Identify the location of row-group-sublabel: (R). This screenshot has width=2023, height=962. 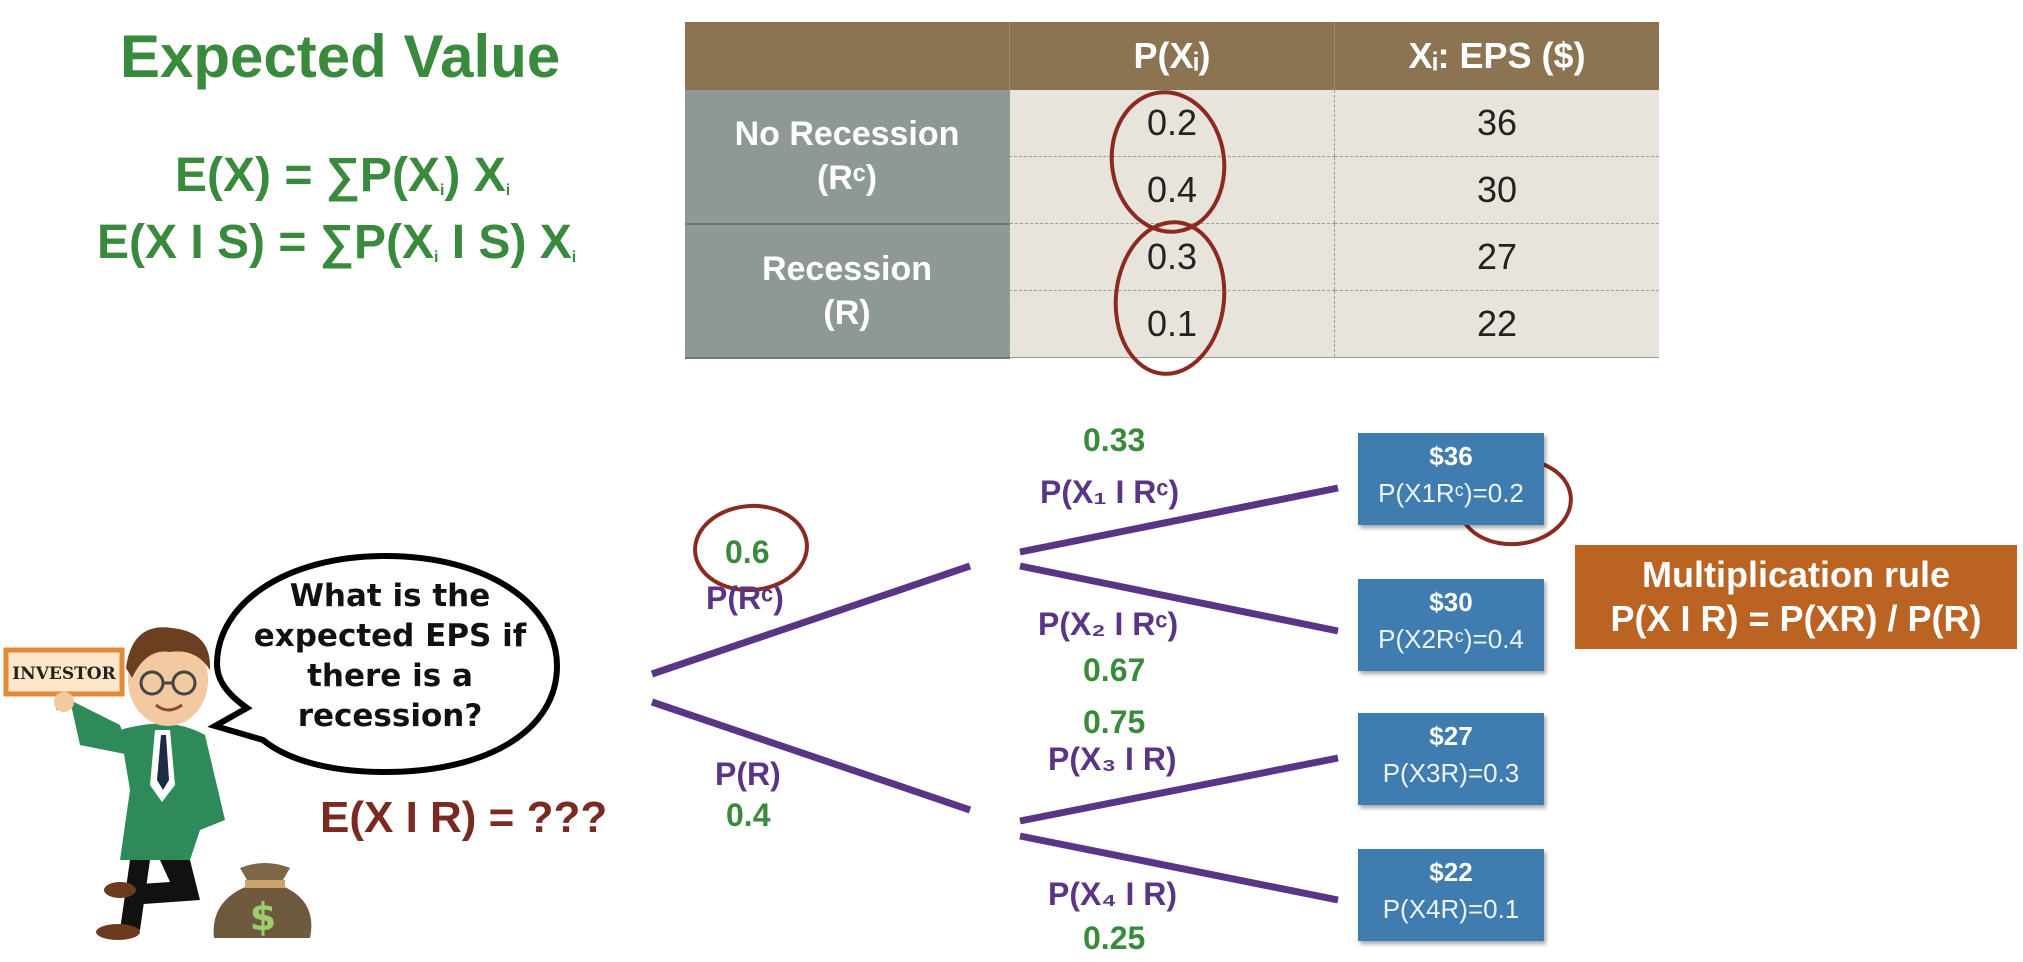
(847, 312).